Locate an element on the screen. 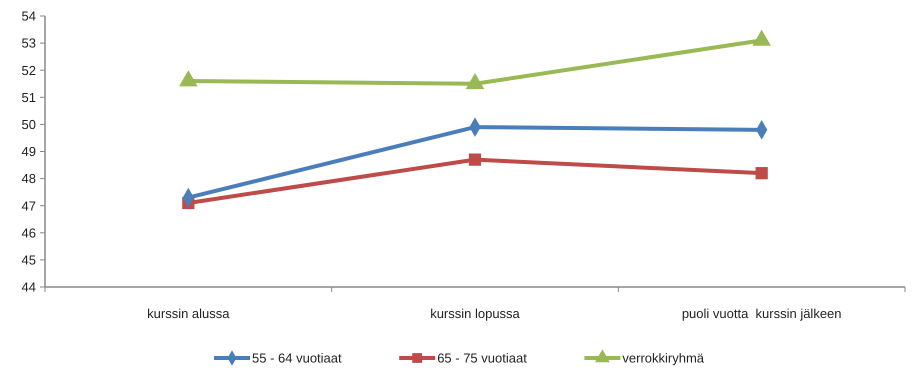 This screenshot has height=372, width=922. y-tick-label: 47 is located at coordinates (29, 206).